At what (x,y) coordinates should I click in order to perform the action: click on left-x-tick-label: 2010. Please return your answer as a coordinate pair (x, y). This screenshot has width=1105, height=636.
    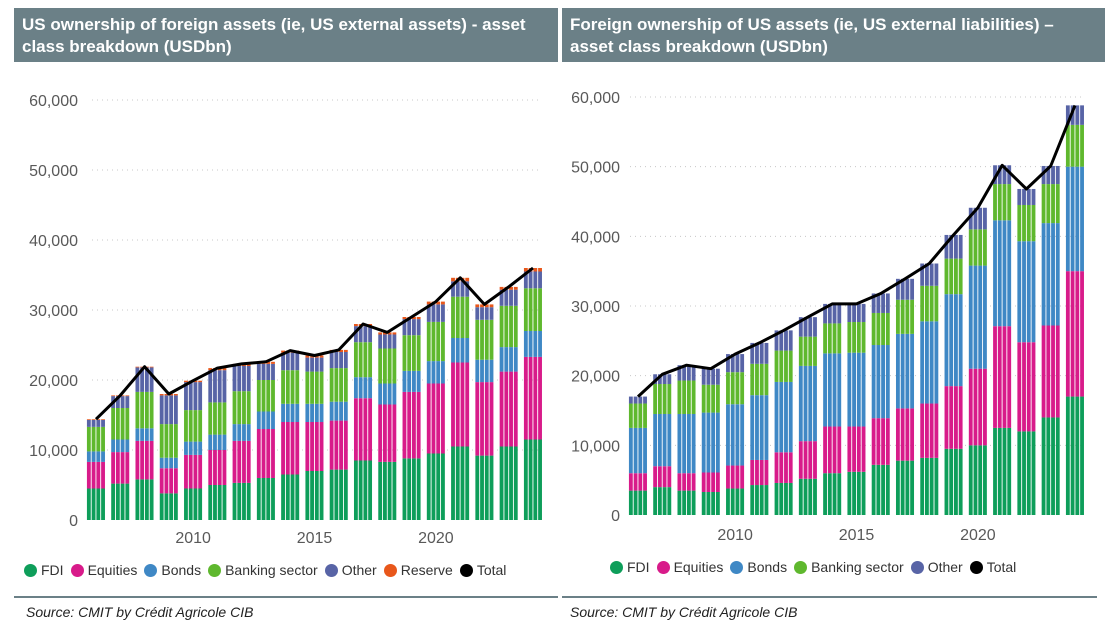
    Looking at the image, I should click on (193, 538).